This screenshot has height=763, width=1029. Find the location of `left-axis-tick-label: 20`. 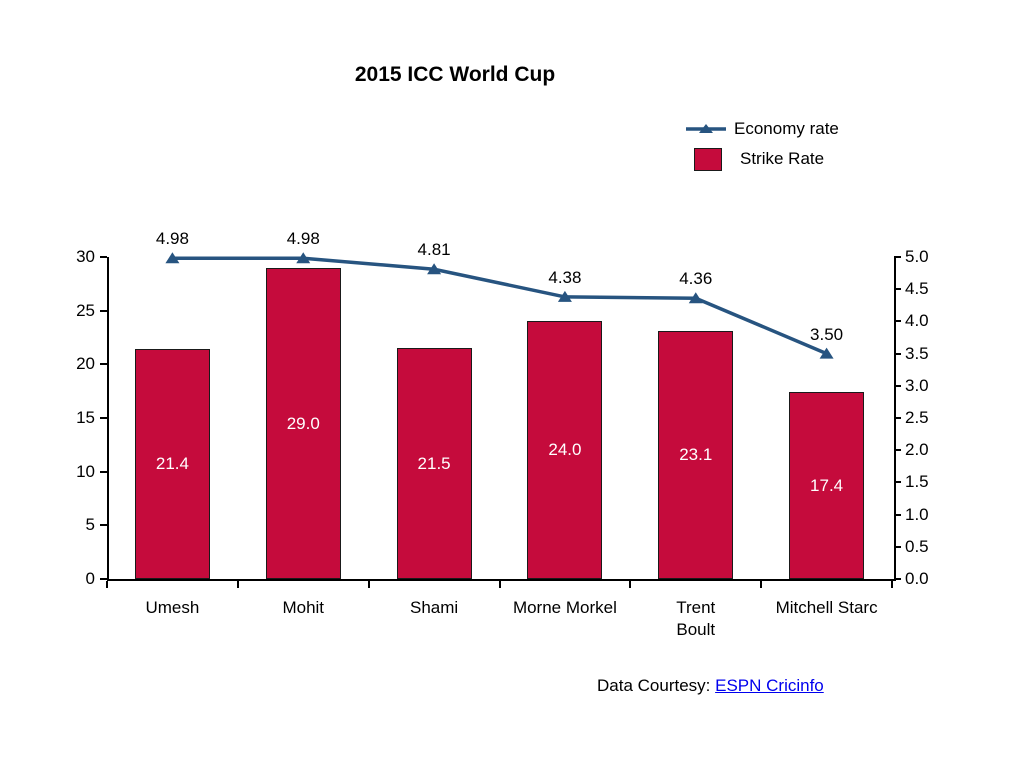

left-axis-tick-label: 20 is located at coordinates (85, 364).